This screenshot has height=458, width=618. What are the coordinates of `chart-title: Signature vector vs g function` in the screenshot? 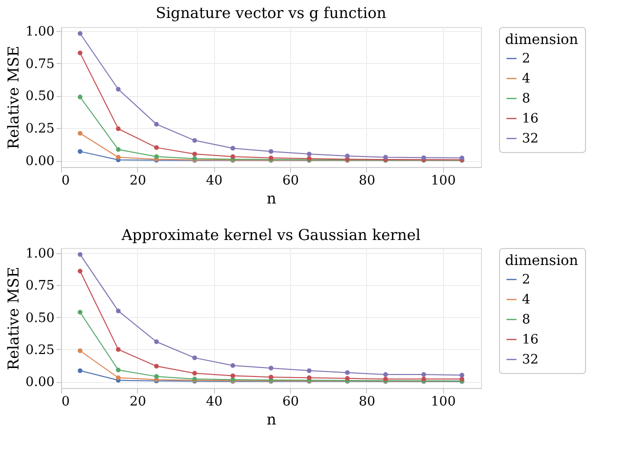 It's located at (271, 13).